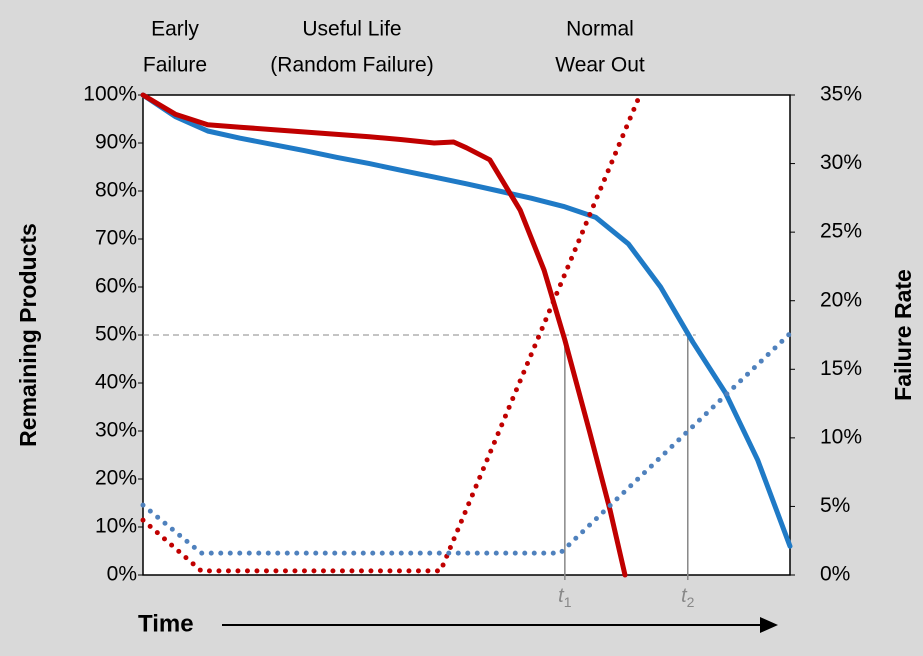 The height and width of the screenshot is (656, 923). What do you see at coordinates (28, 335) in the screenshot?
I see `y-axis-title: Remaining Products` at bounding box center [28, 335].